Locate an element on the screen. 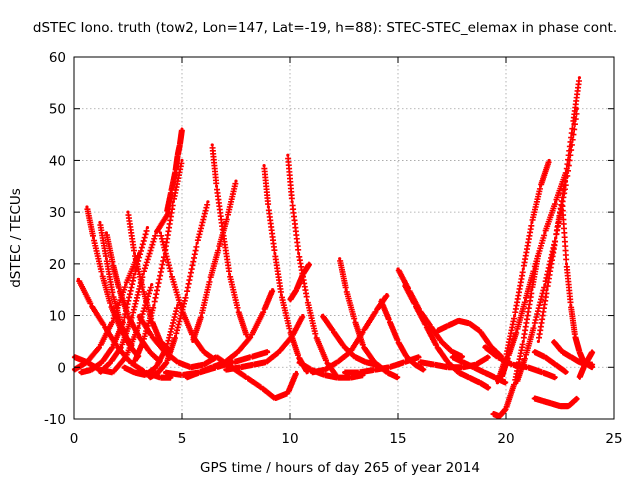  x-axis-label: GPS time / hours of day 265 of year 2014 is located at coordinates (340, 468).